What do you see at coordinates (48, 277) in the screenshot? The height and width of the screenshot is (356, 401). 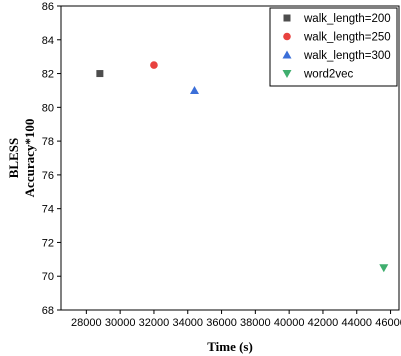 I see `y-tick-label: 70` at bounding box center [48, 277].